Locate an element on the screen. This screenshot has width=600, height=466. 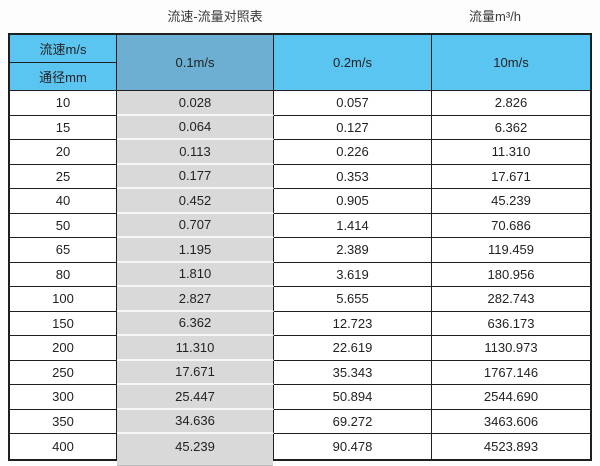
table-row: 15 0.064 0.127 6.362 is located at coordinates (300, 127).